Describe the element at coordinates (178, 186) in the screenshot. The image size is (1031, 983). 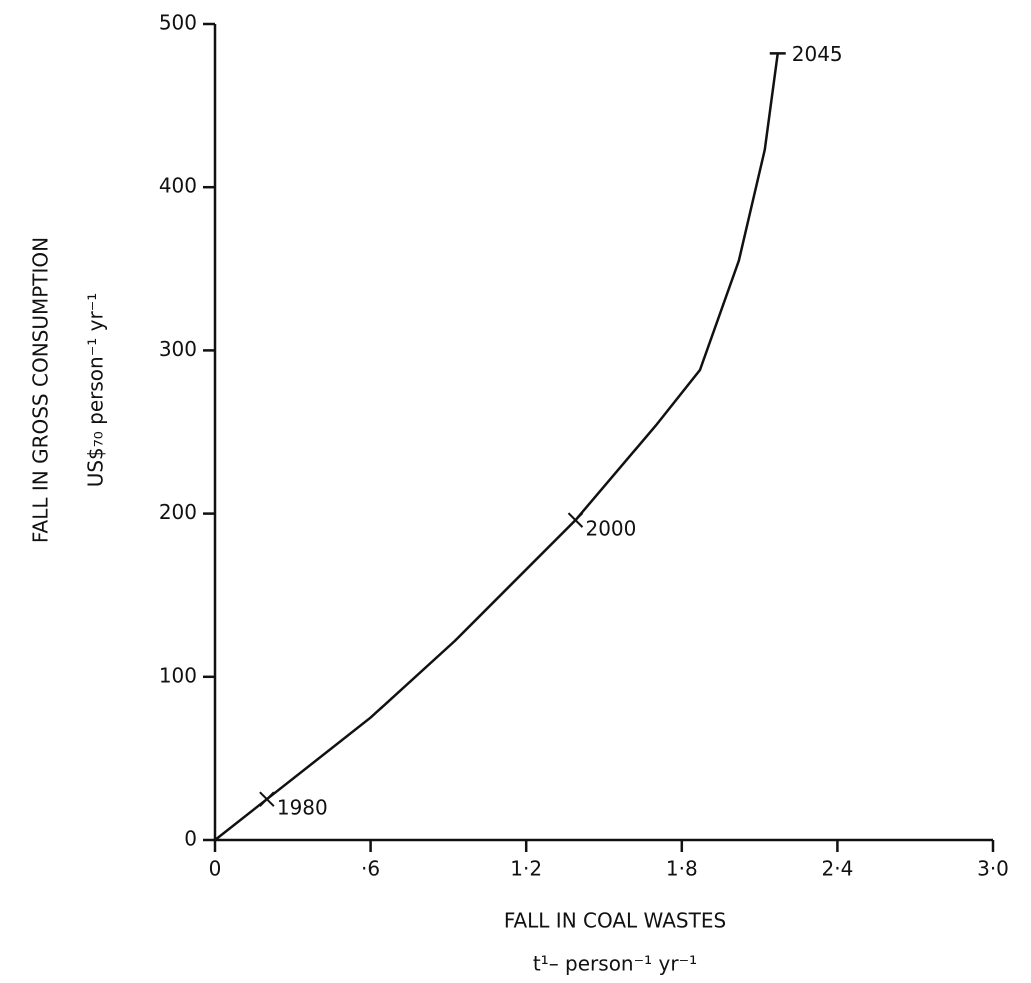
I see `y-tick-label: 400` at that location.